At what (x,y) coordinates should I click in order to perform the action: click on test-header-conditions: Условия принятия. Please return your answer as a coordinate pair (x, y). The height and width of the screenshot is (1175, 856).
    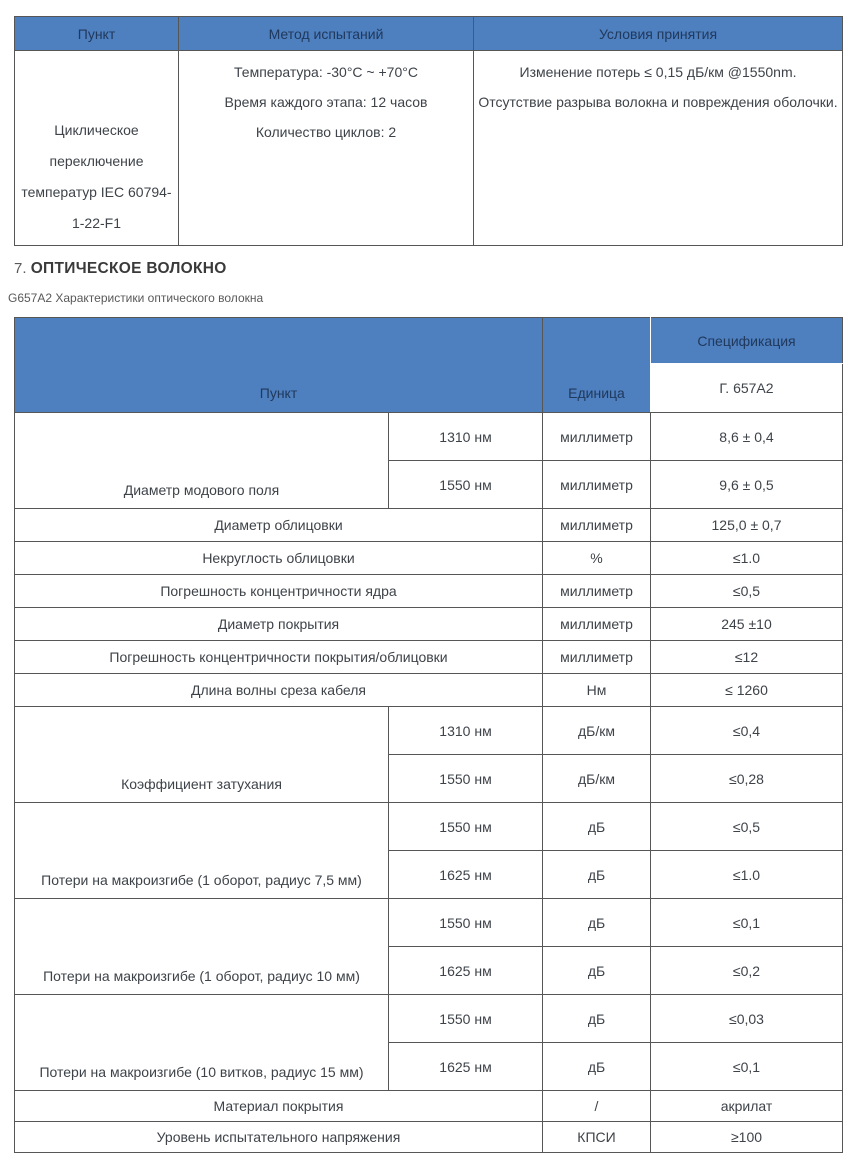
    Looking at the image, I should click on (658, 33).